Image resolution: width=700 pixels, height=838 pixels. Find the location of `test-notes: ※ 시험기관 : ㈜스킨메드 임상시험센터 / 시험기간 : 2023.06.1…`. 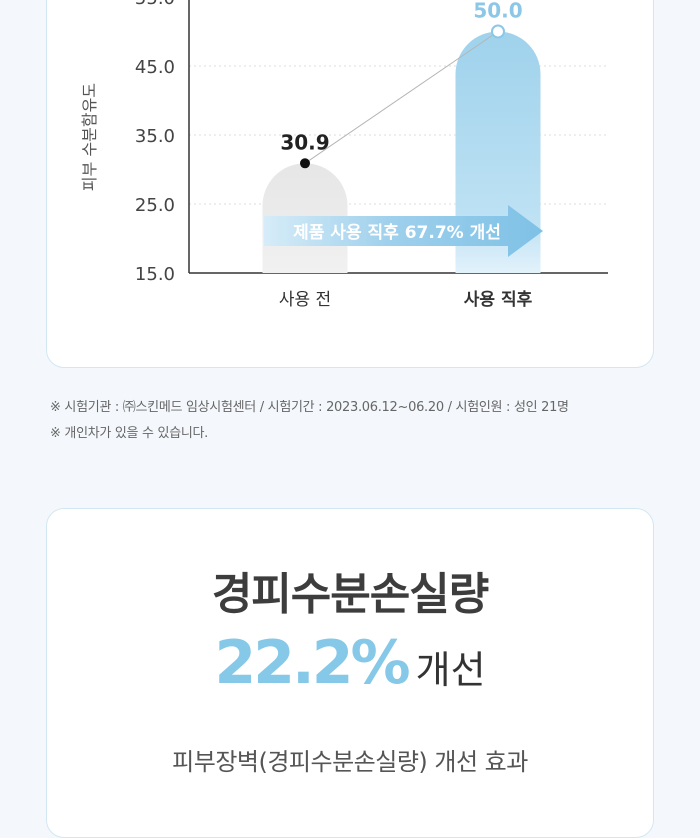

test-notes: ※ 시험기관 : ㈜스킨메드 임상시험센터 / 시험기간 : 2023.06.1… is located at coordinates (360, 421).